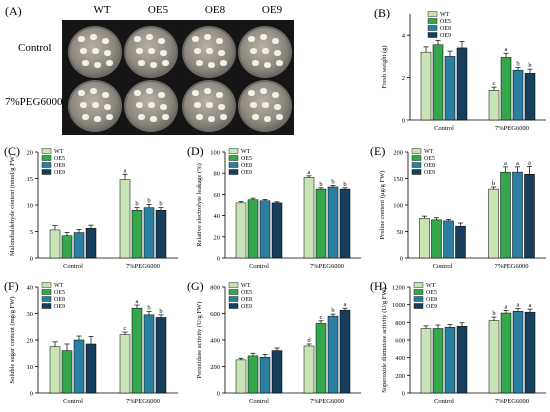  Describe the element at coordinates (199, 340) in the screenshot. I see `y-axis-label: Peroxidase activity (U/g FW)` at that location.